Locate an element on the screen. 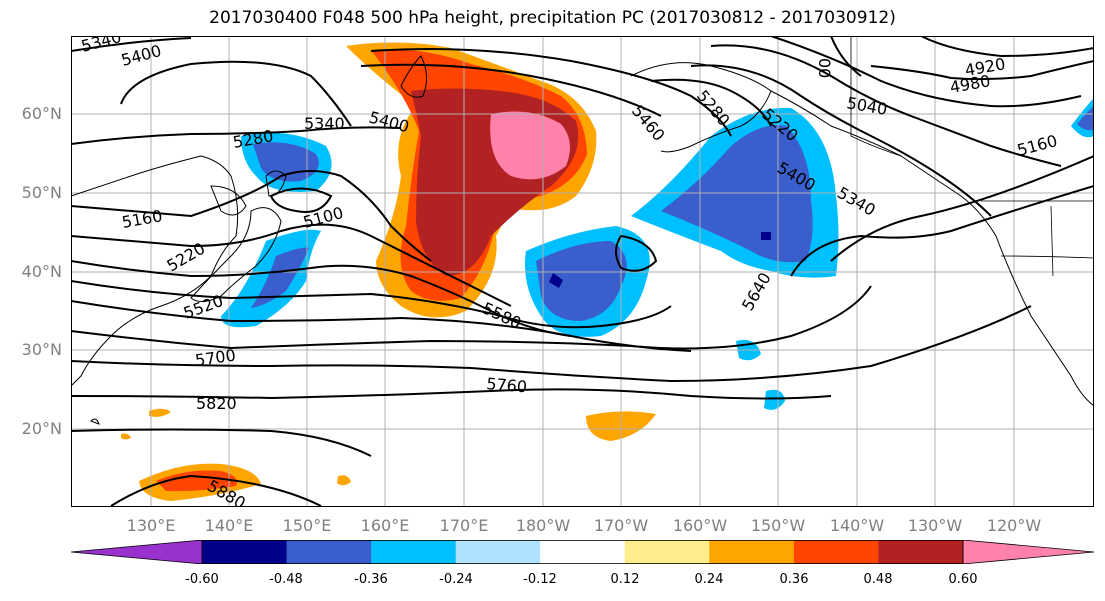  contour-label: 5340 is located at coordinates (324, 123).